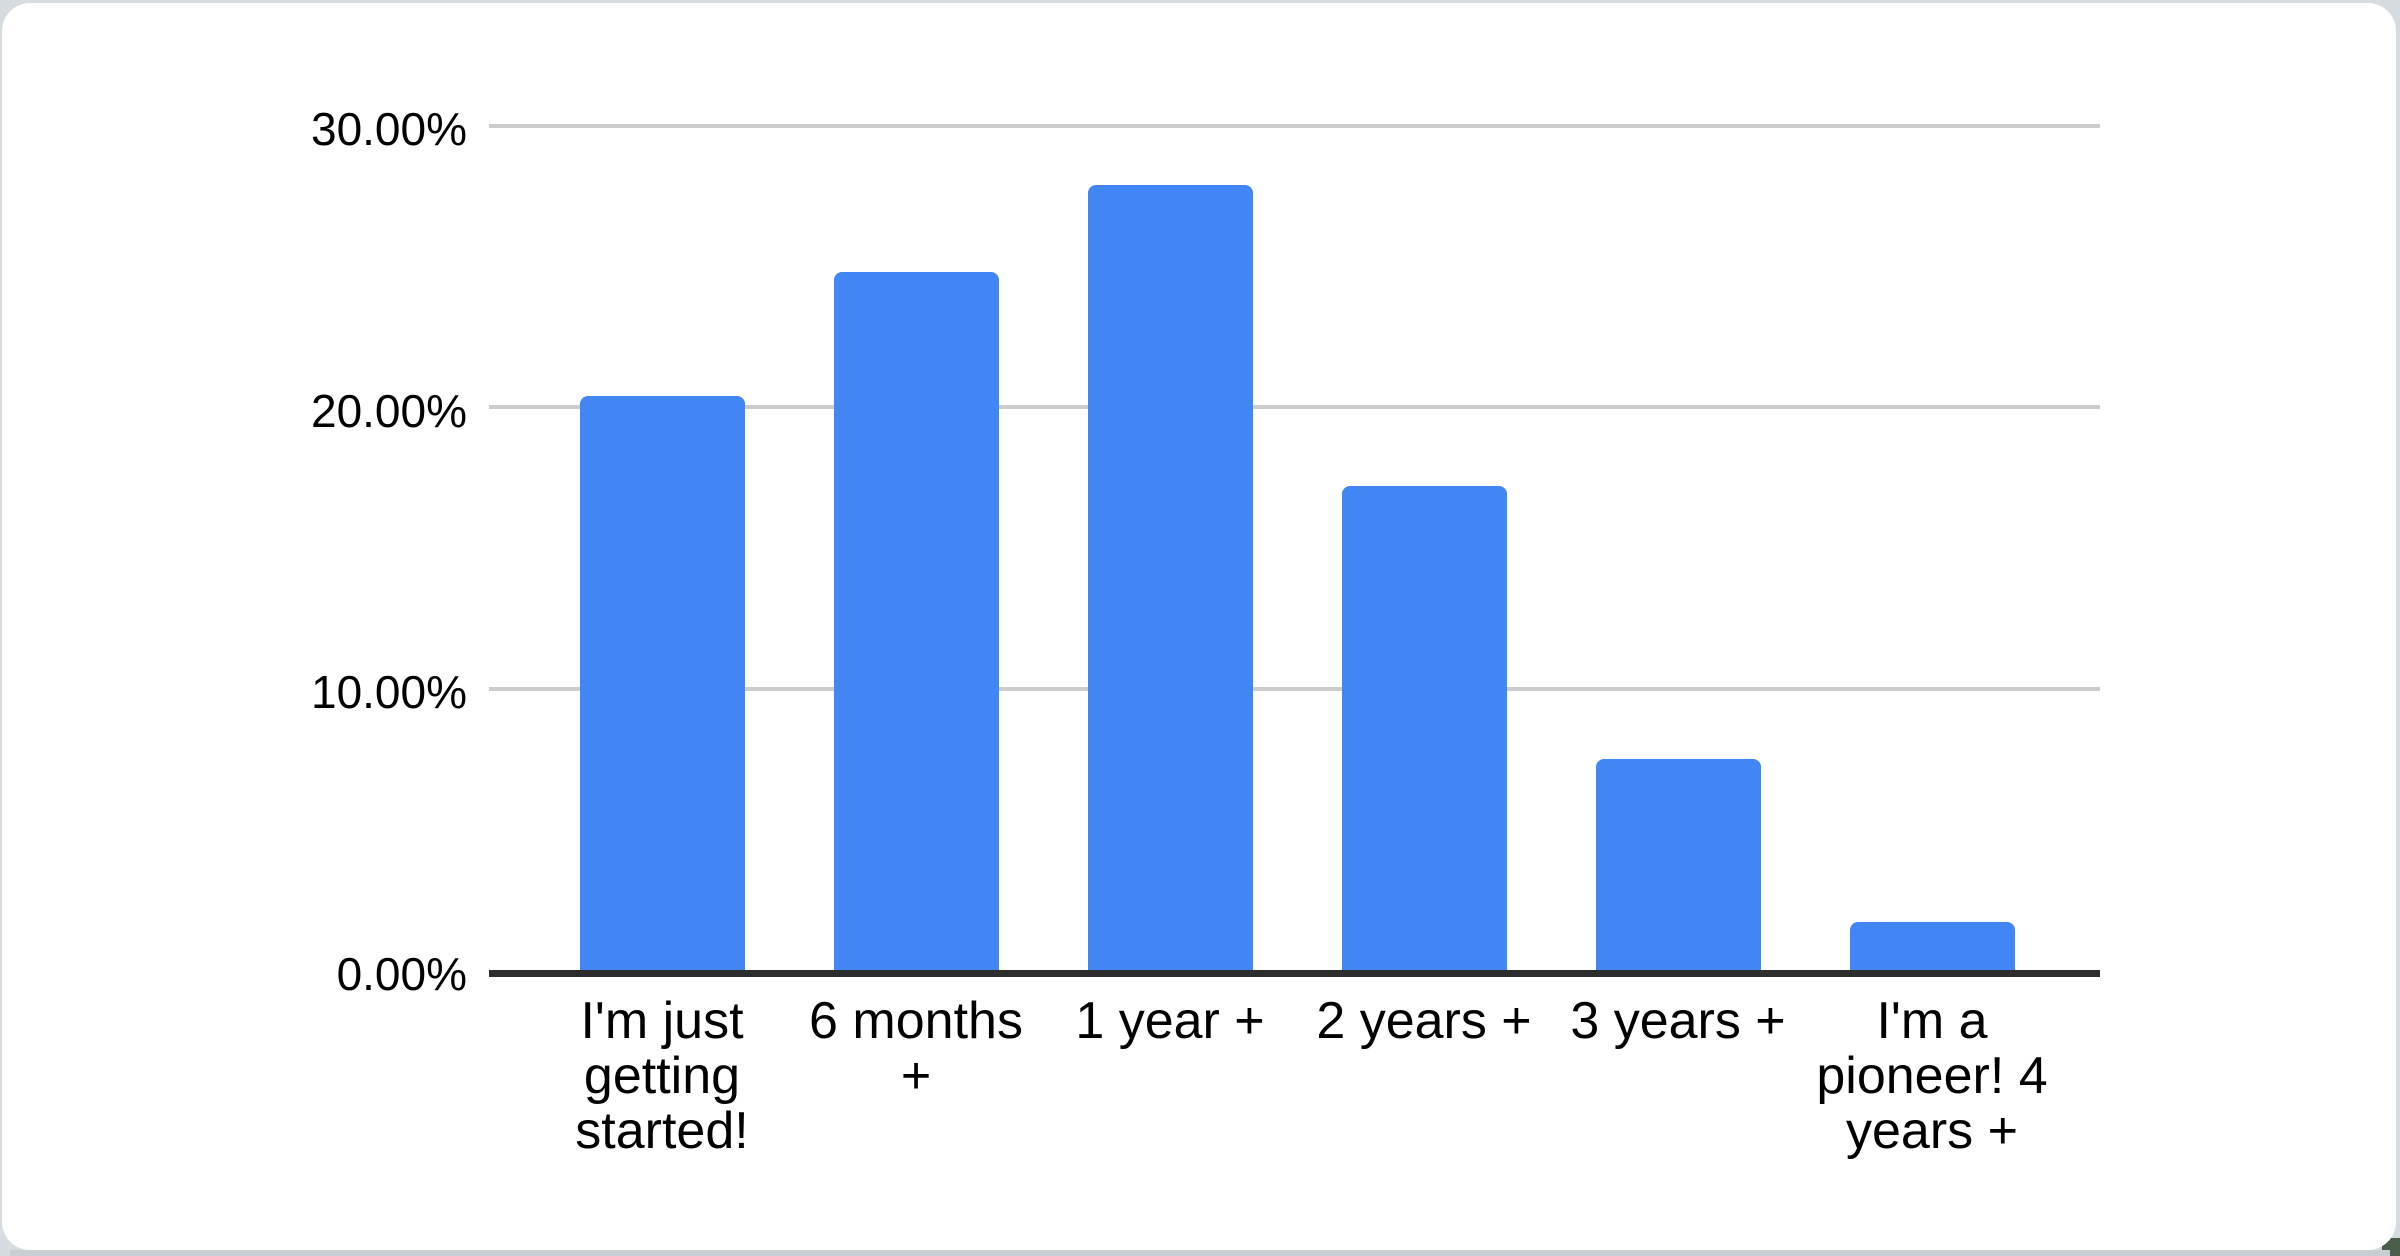  I want to click on y-axis-tick-label: 0.00%, so click(401, 973).